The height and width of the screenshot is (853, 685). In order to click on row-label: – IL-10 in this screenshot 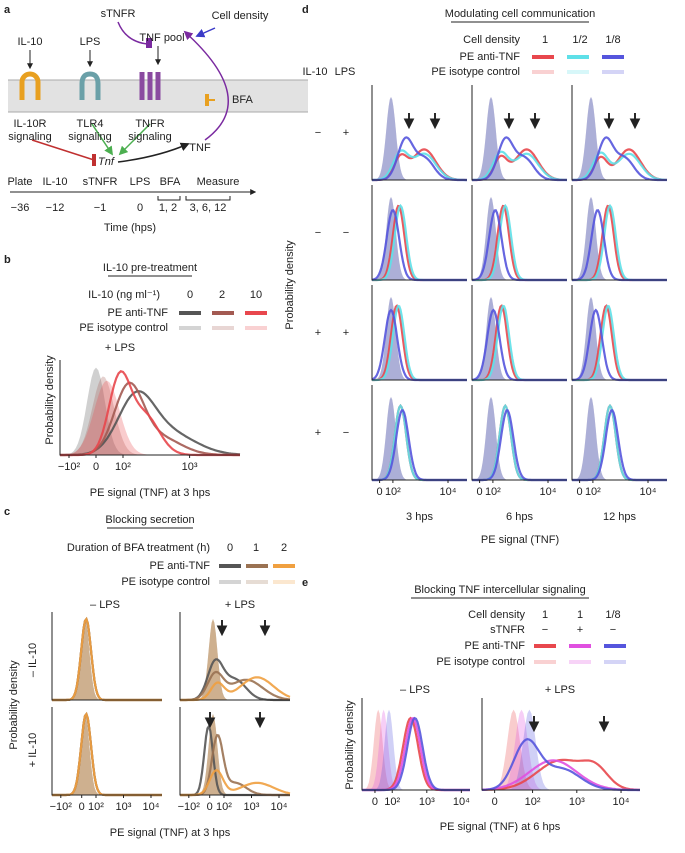, I will do `click(33, 660)`.